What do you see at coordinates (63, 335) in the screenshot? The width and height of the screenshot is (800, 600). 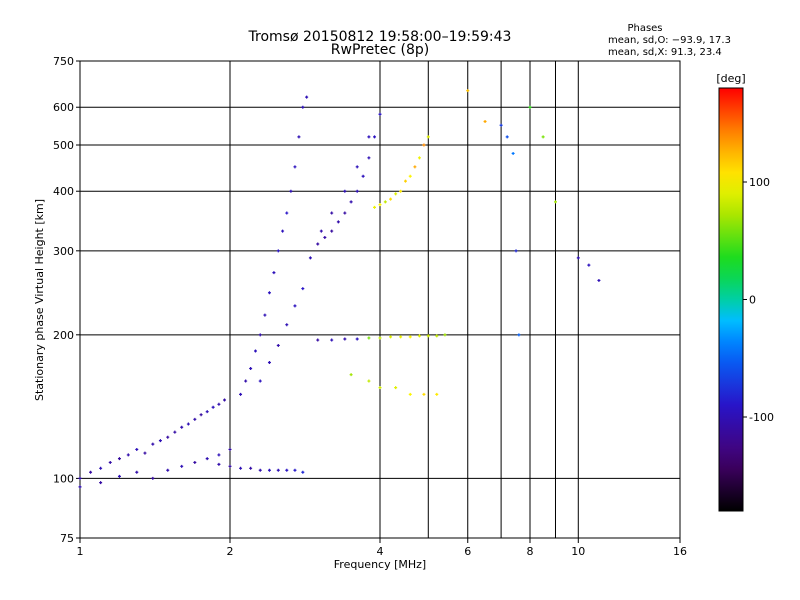 I see `y-tick-label: 200` at bounding box center [63, 335].